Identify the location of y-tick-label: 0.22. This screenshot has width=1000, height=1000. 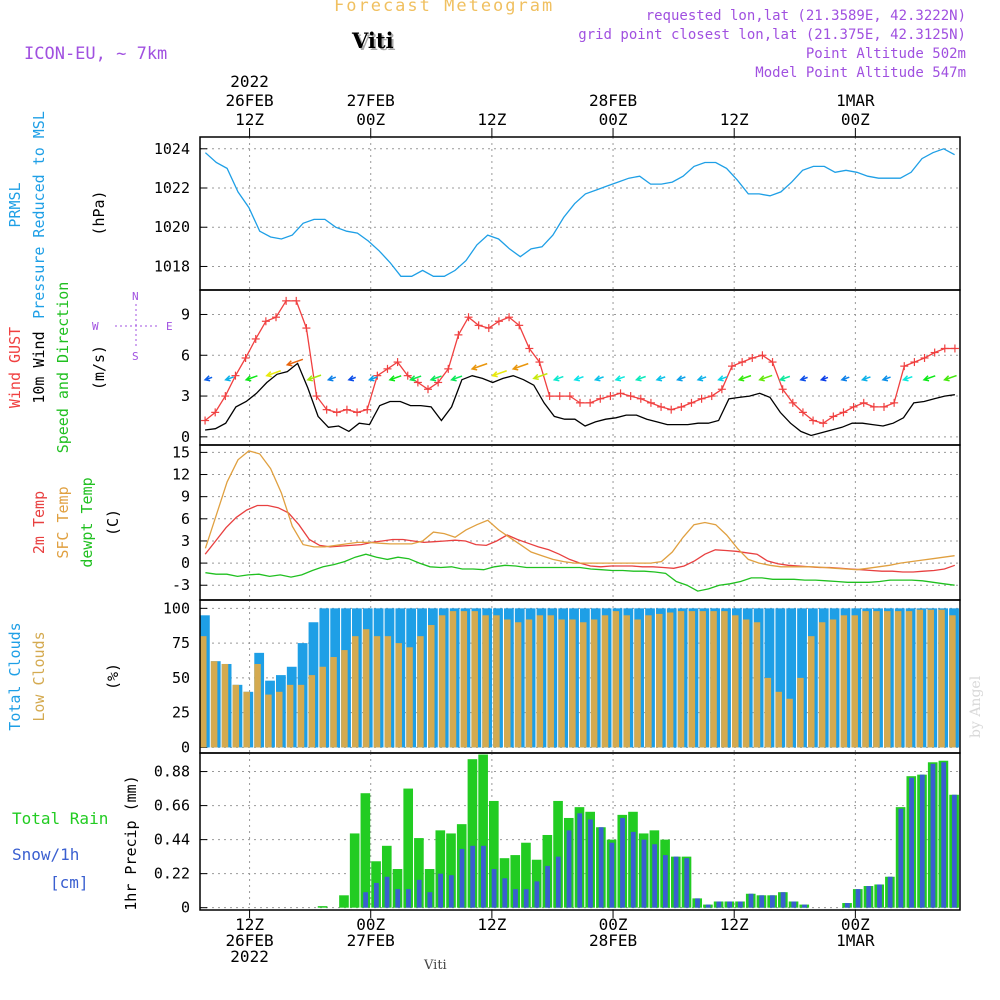
(172, 874).